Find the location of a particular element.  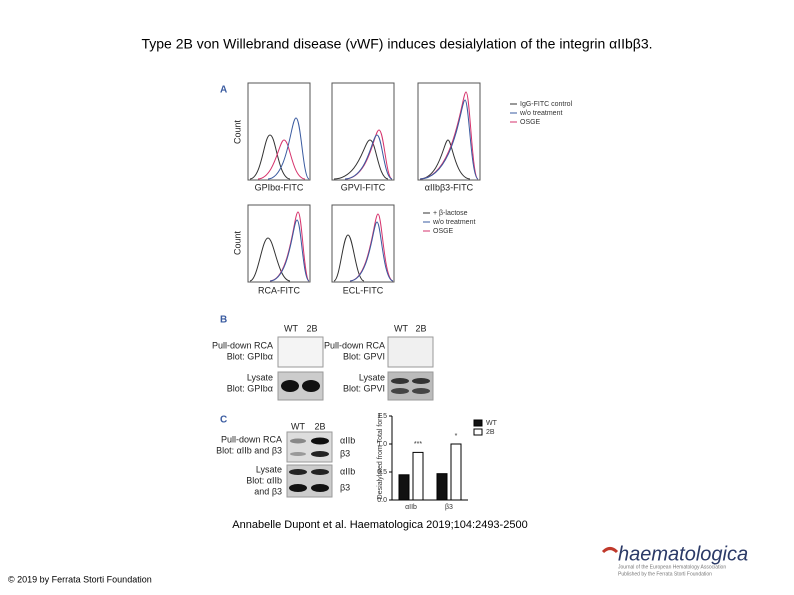

panel-label: A is located at coordinates (223, 90).